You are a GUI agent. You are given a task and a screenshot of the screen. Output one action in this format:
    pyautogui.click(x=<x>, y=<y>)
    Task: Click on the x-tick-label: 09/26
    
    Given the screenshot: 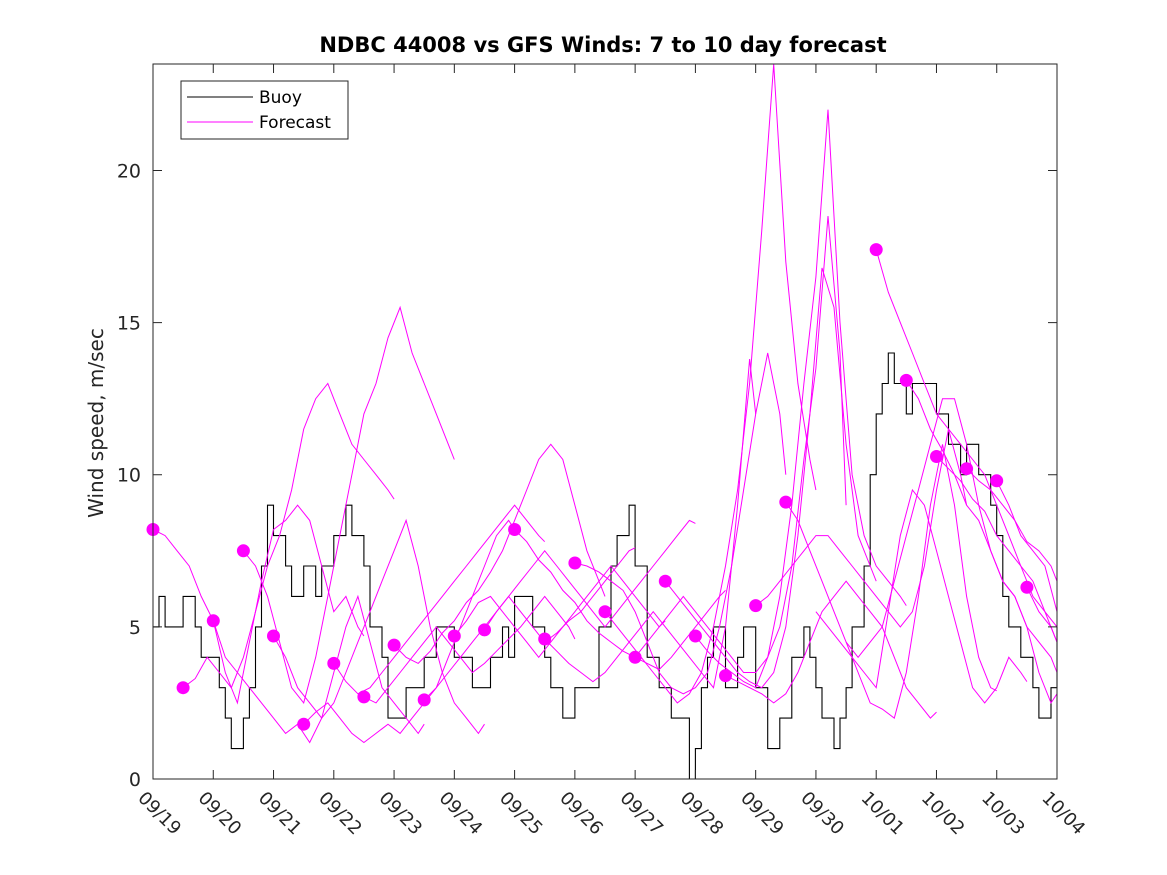 What is the action you would take?
    pyautogui.click(x=581, y=814)
    